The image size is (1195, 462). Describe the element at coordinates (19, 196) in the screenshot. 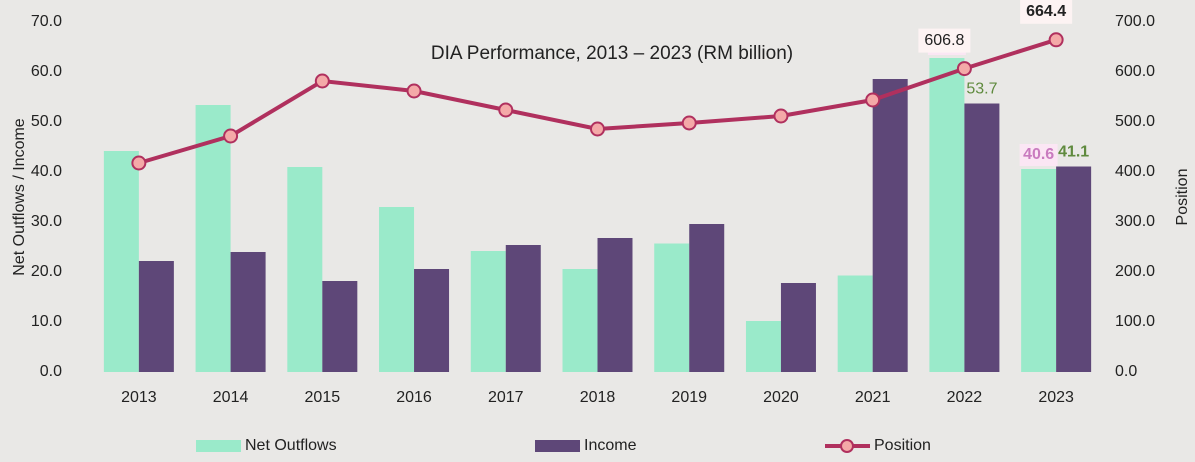

I see `y-axis-label: Net Outflows / Income` at that location.